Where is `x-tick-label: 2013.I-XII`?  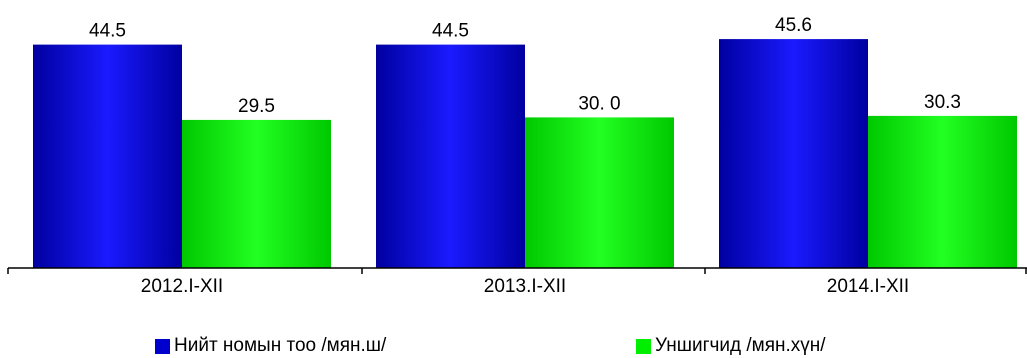 x-tick-label: 2013.I-XII is located at coordinates (525, 286).